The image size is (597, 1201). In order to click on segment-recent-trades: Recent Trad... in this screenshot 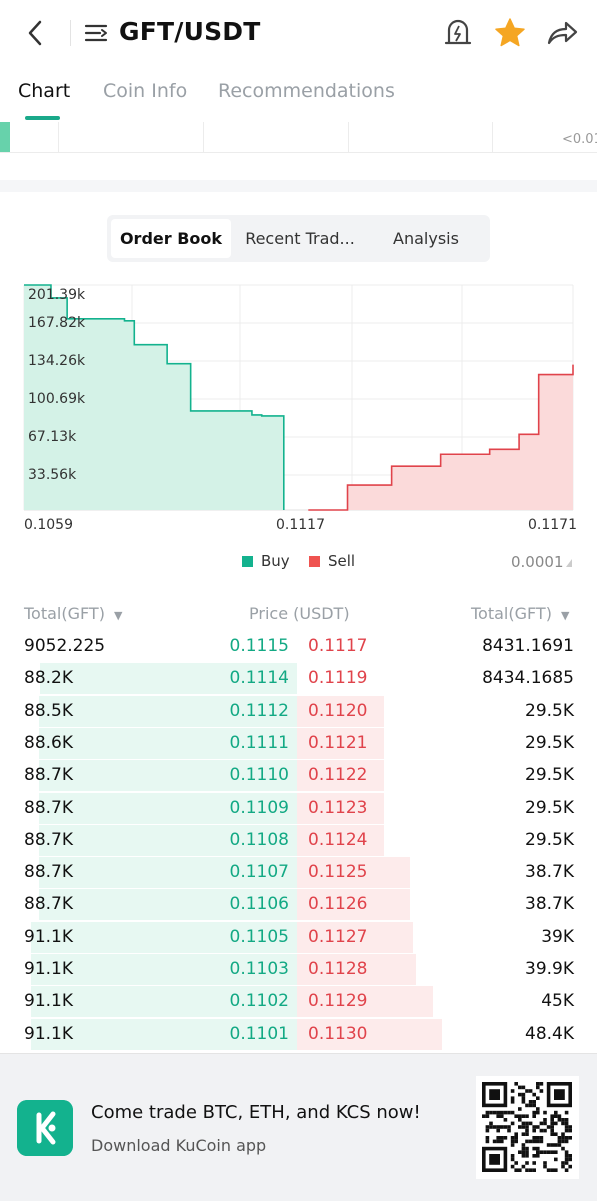, I will do `click(300, 238)`.